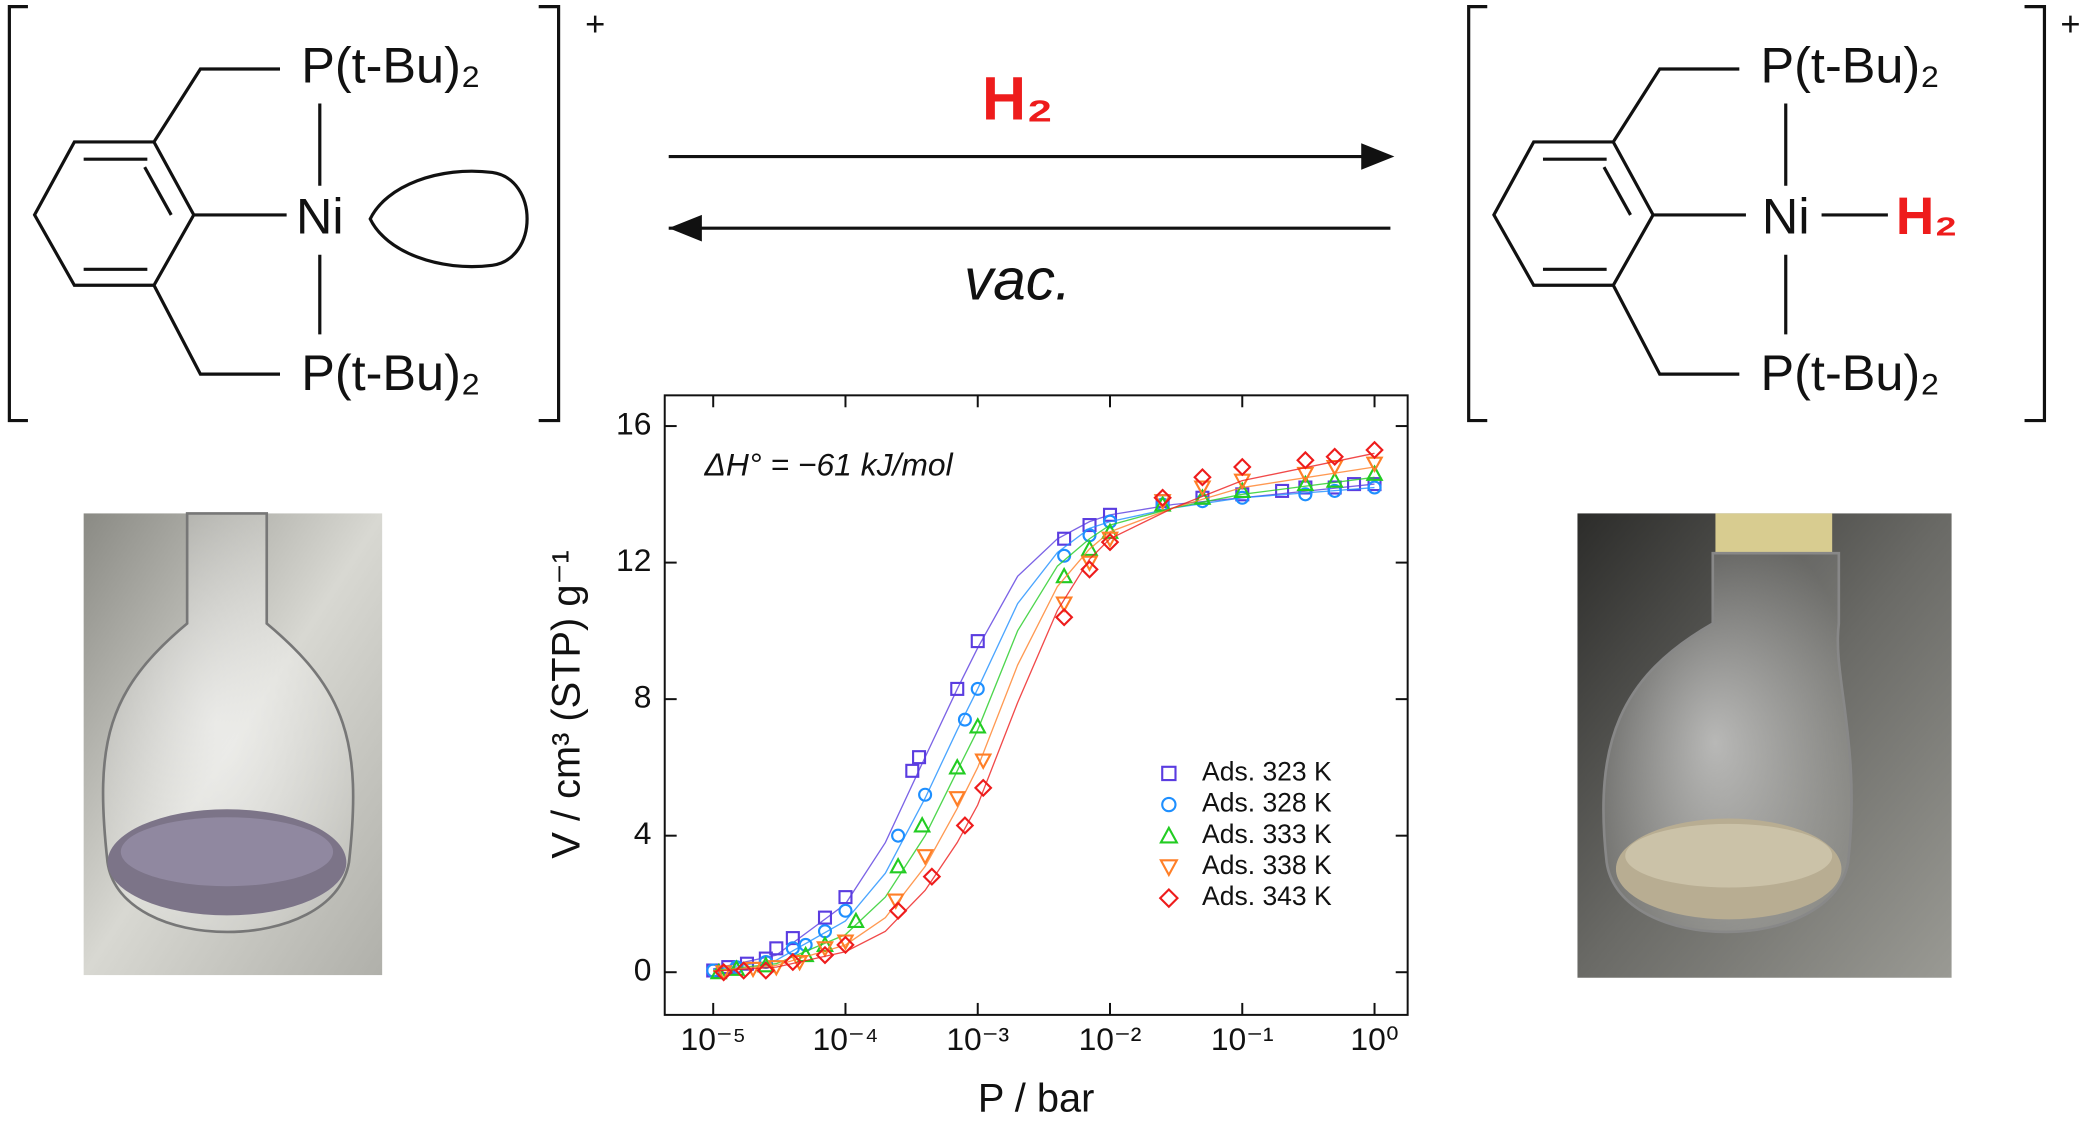 This screenshot has width=2083, height=1130. What do you see at coordinates (977, 1039) in the screenshot?
I see `x-tick-label: 10⁻³` at bounding box center [977, 1039].